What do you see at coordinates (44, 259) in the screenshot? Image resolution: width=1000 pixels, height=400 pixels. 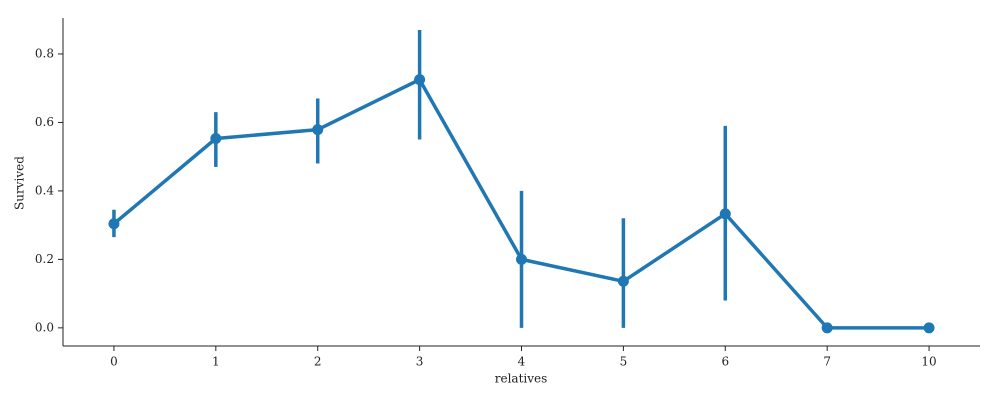 I see `y-tick-label: 0.2` at bounding box center [44, 259].